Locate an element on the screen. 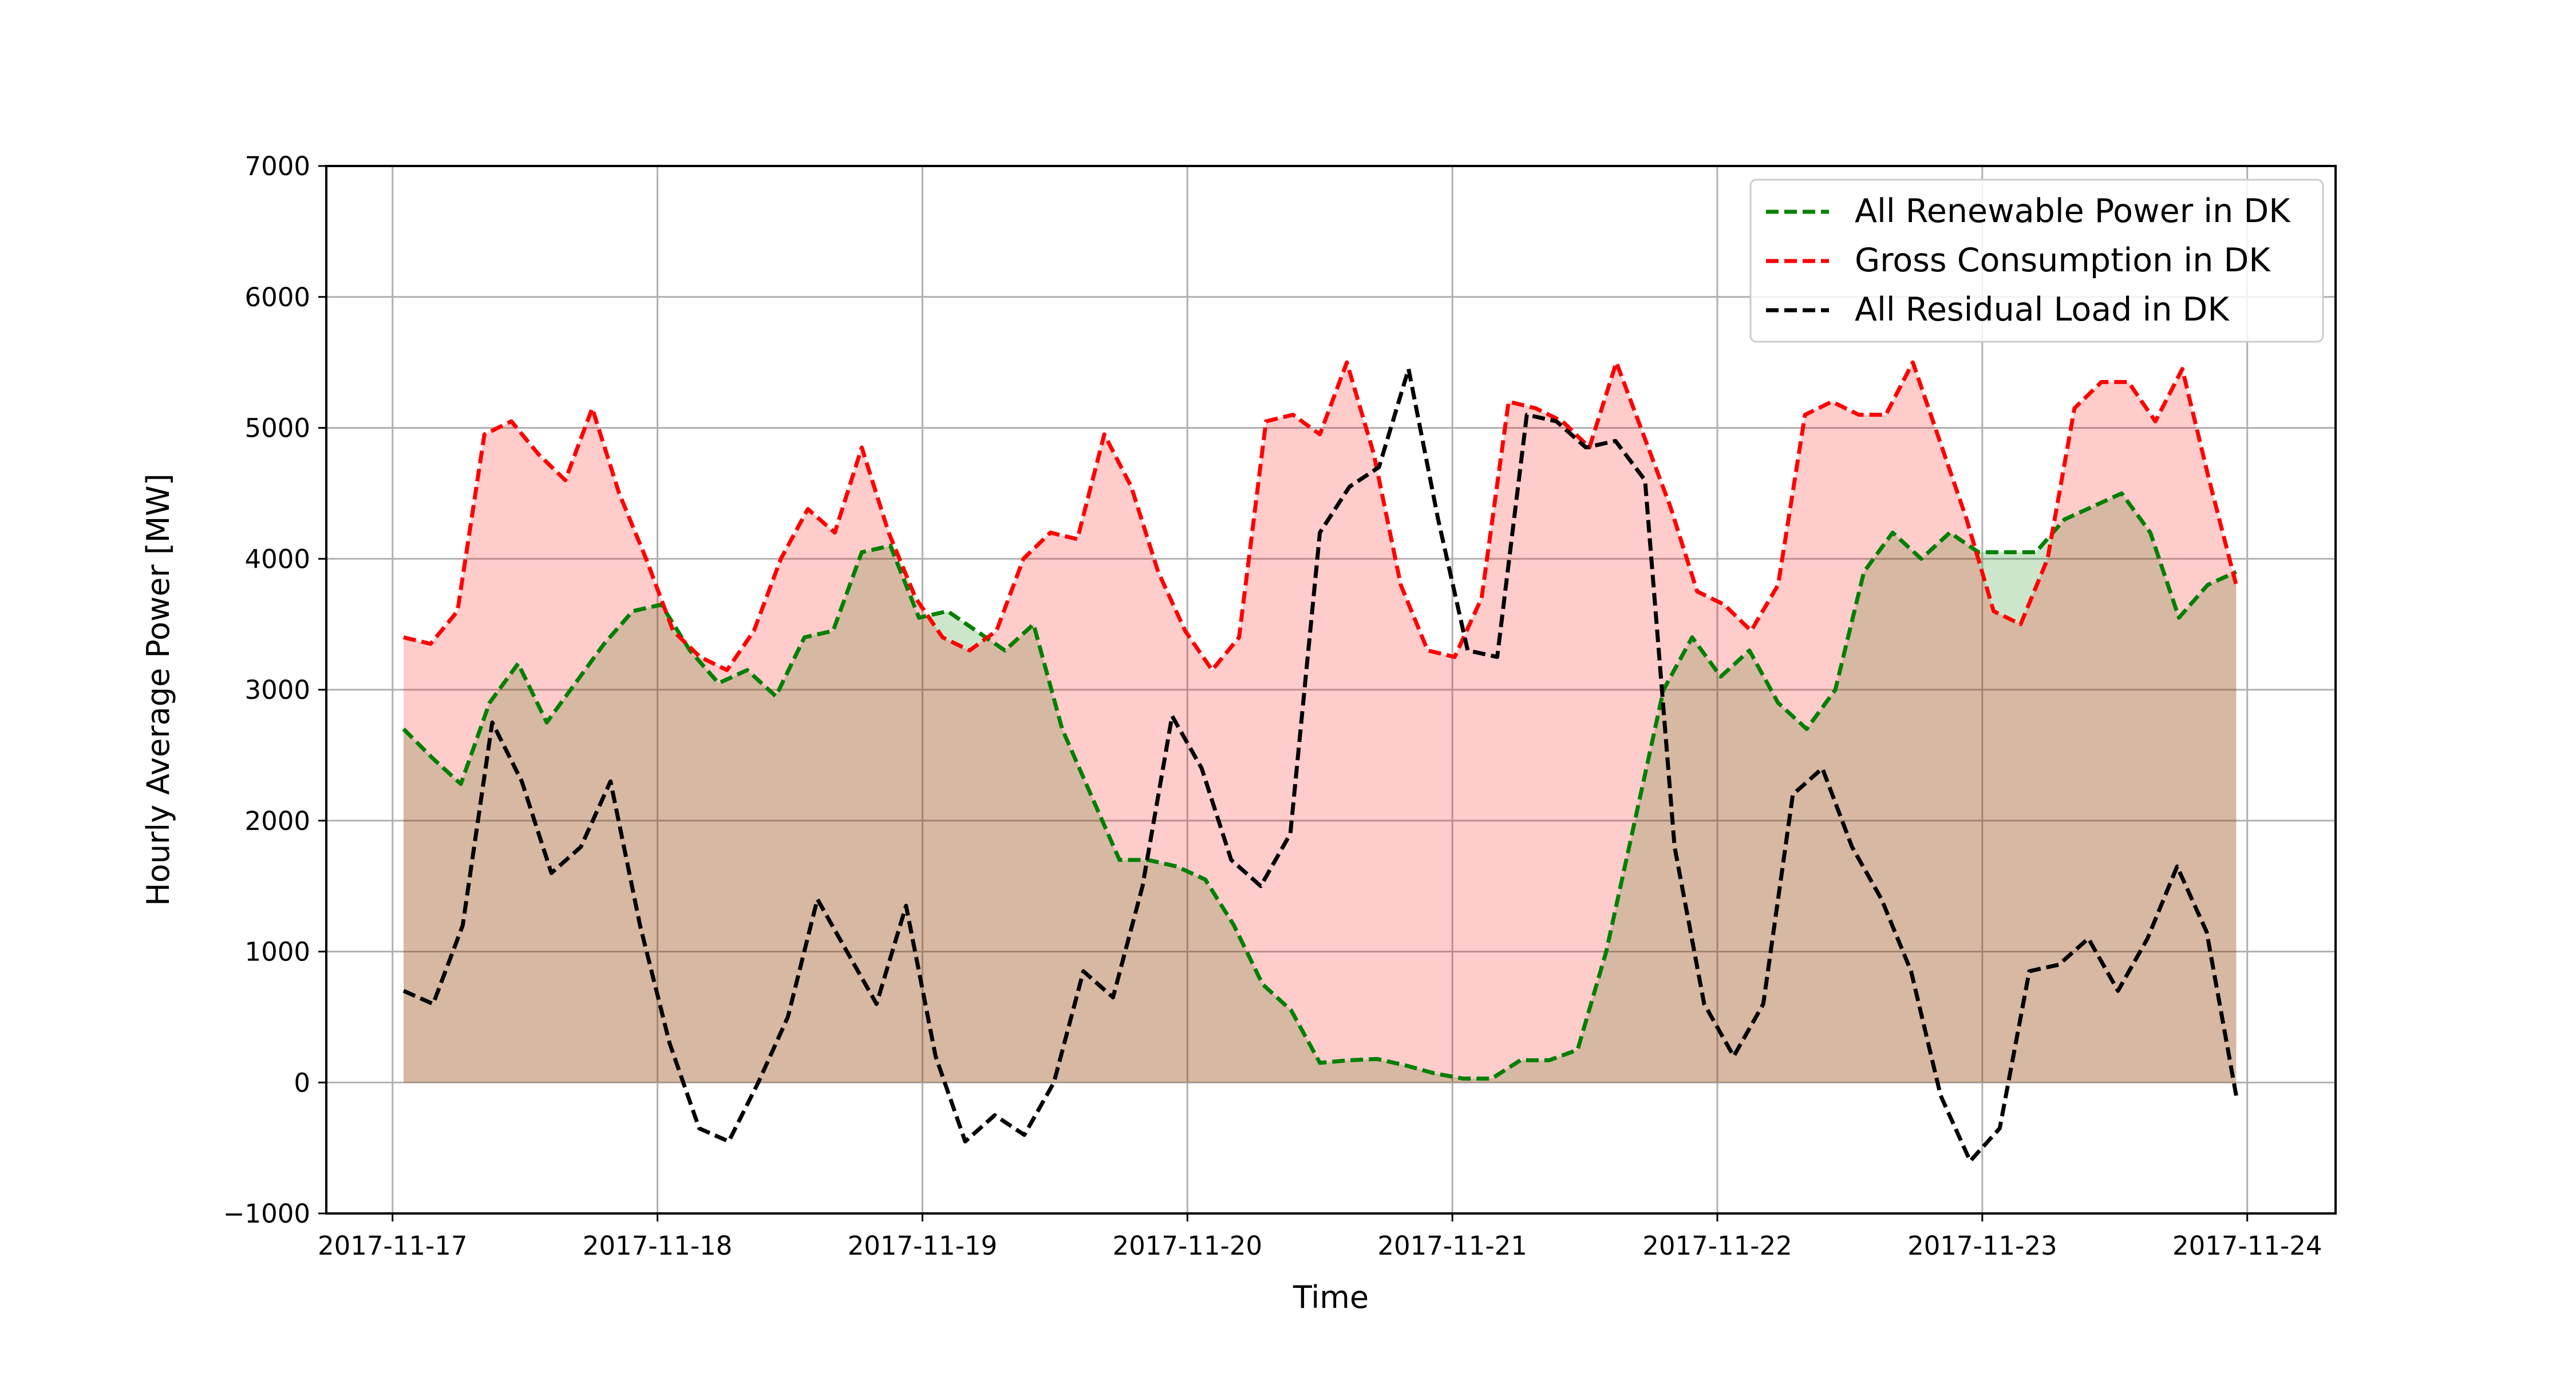  y-tick-label: 5000 is located at coordinates (277, 429).